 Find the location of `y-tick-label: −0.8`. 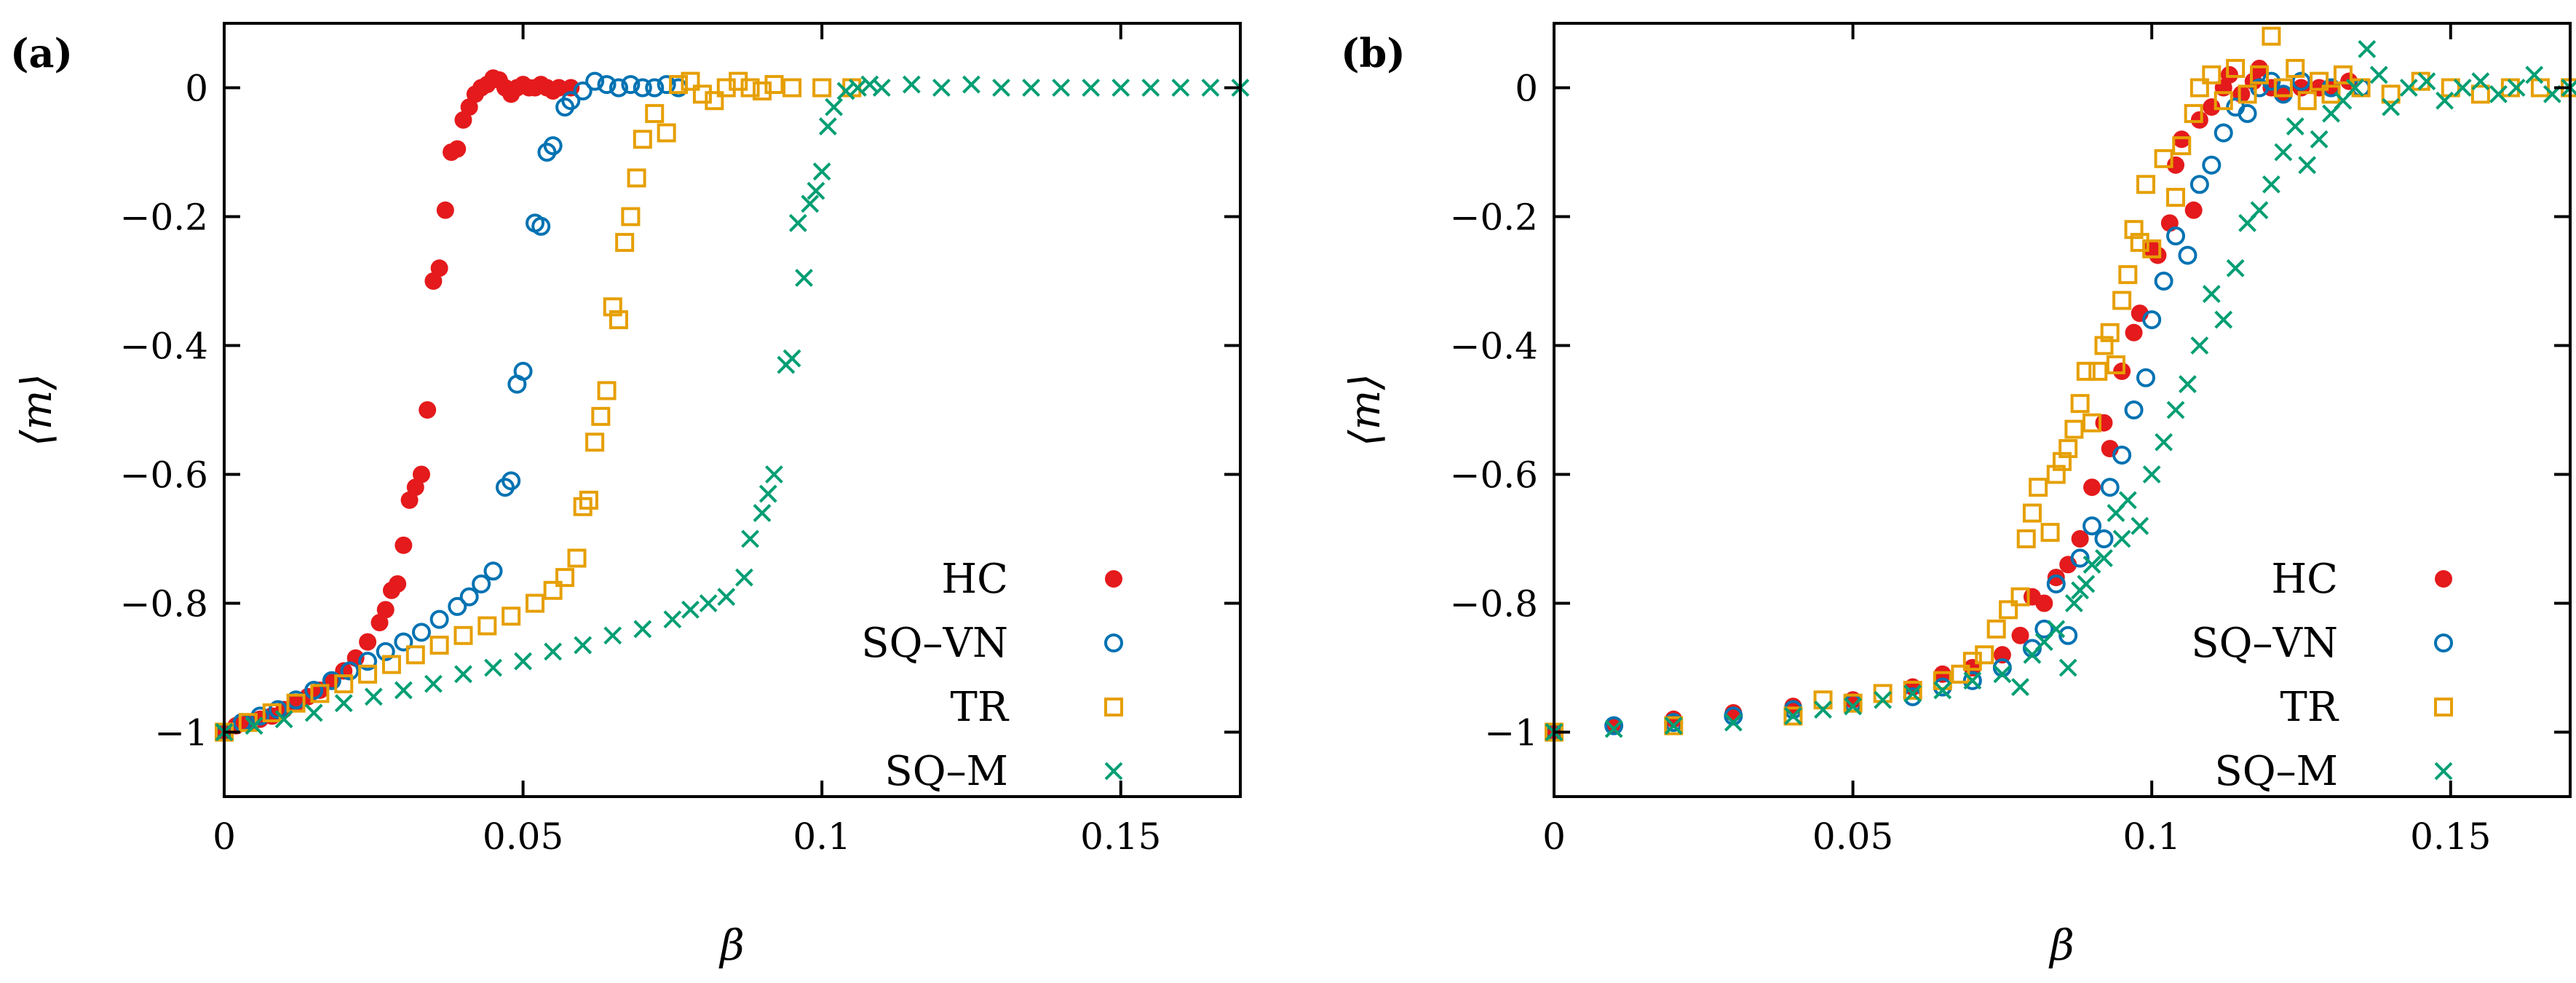

y-tick-label: −0.8 is located at coordinates (164, 604).